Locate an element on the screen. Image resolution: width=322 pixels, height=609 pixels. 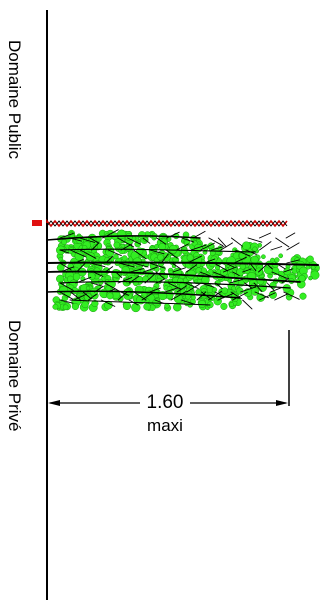
private-domain-label: Domaine Privé is located at coordinates (14, 376).